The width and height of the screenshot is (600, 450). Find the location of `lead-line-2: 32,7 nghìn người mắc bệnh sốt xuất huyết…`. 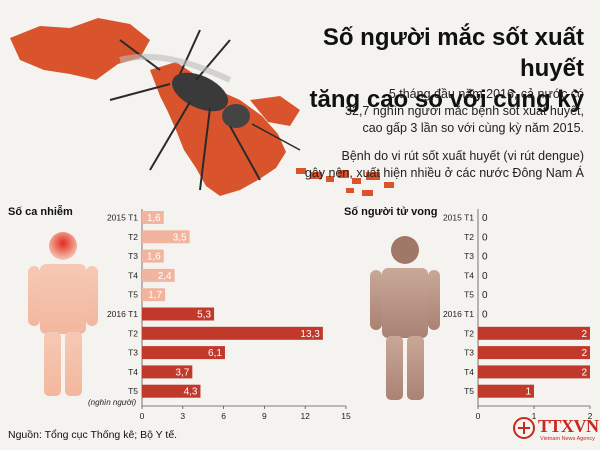

lead-line-2: 32,7 nghìn người mắc bệnh sốt xuất huyết… is located at coordinates (464, 111).